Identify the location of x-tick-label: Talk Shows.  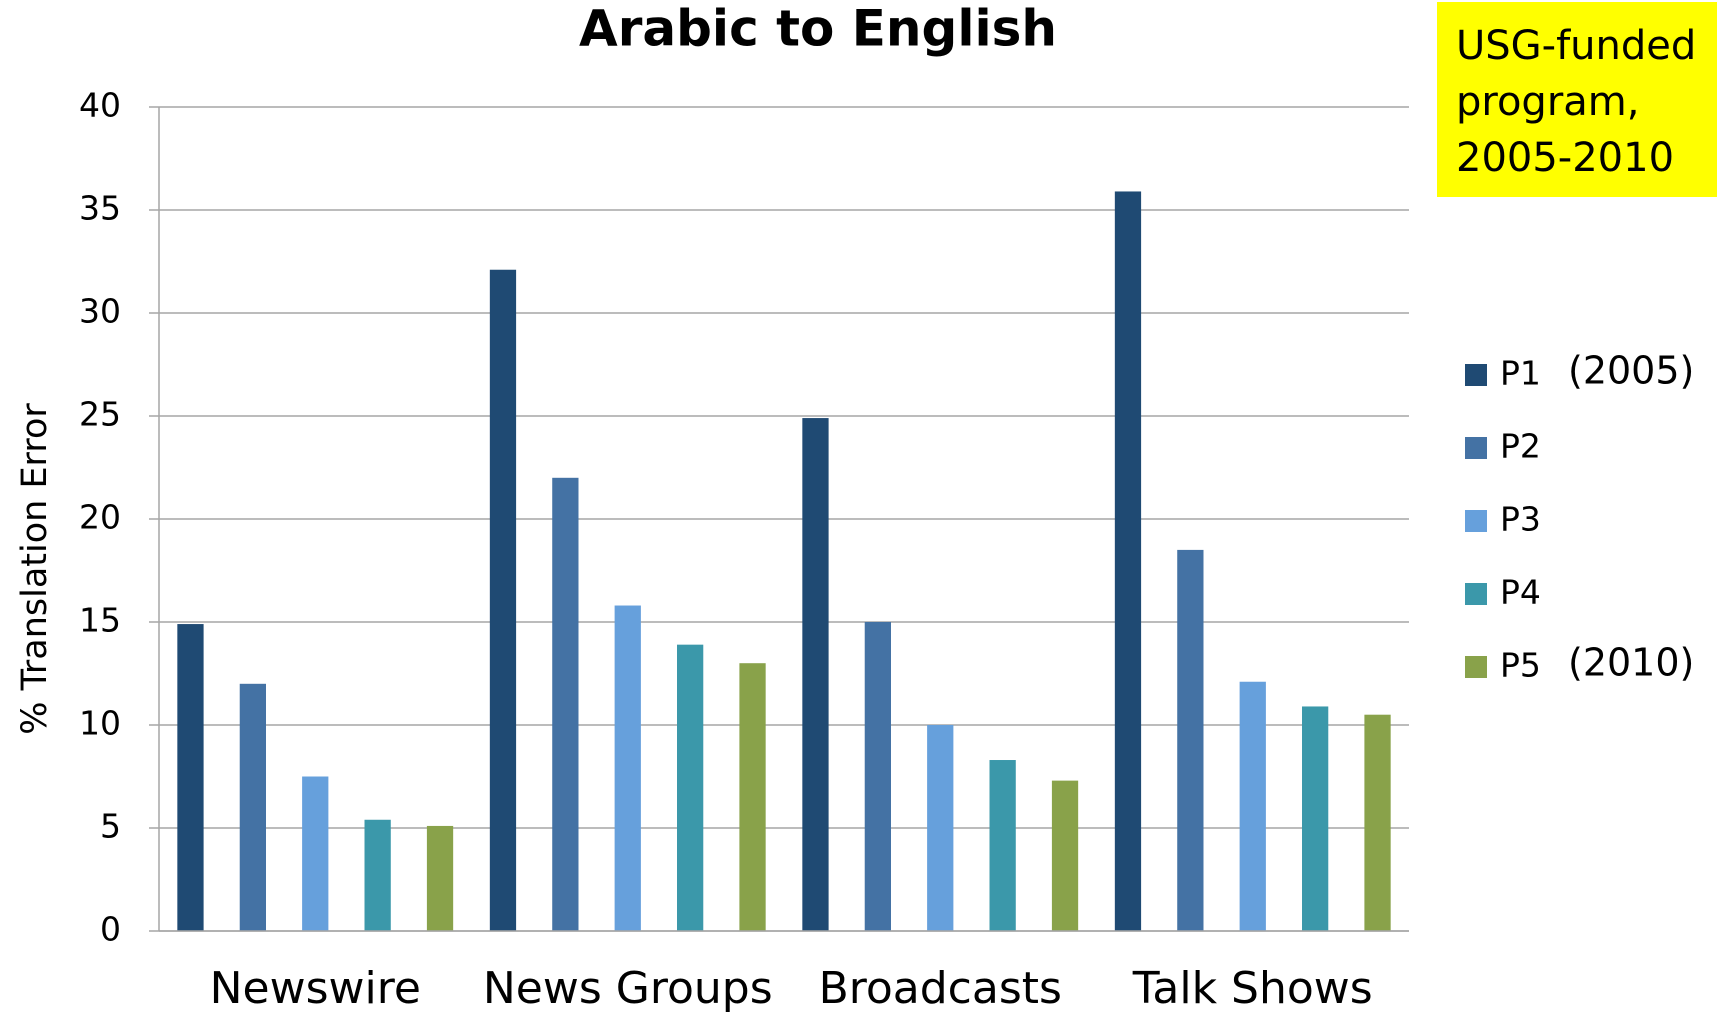
(1252, 988).